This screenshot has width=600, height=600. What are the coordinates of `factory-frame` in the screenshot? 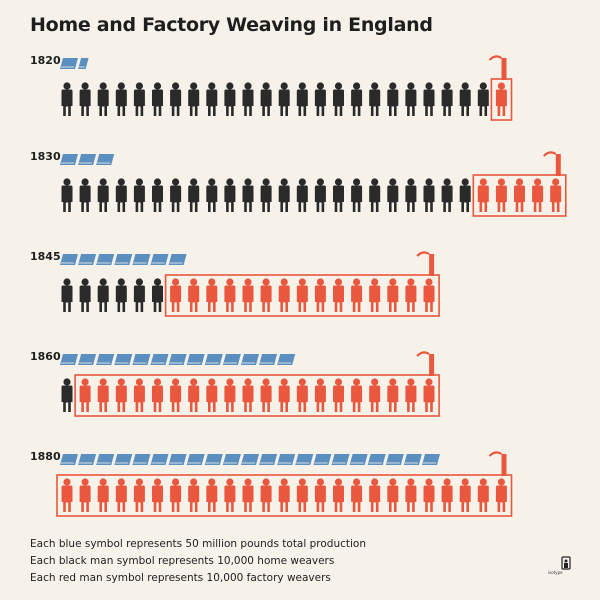 It's located at (257, 395).